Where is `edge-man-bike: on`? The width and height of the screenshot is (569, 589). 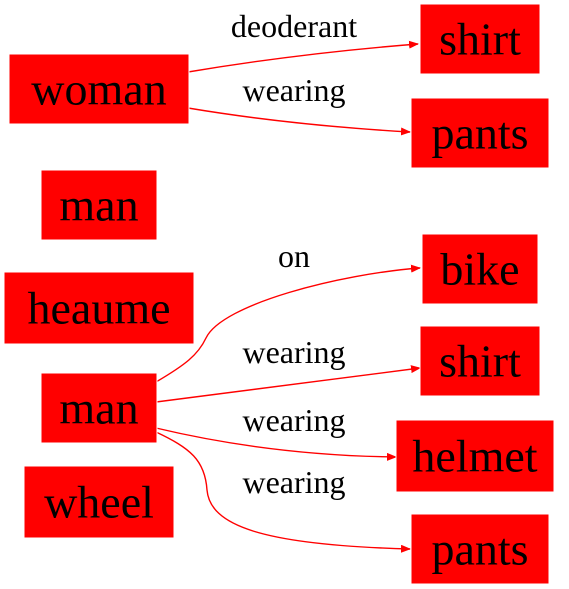
edge-man-bike: on is located at coordinates (288, 310).